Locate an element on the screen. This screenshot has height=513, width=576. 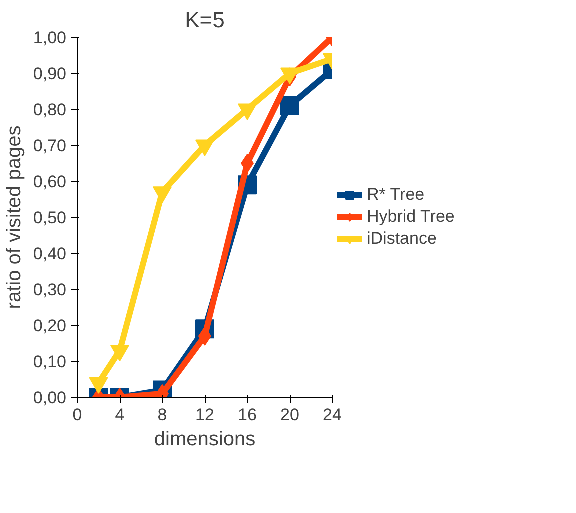
x-axis-title: dimensions is located at coordinates (205, 439).